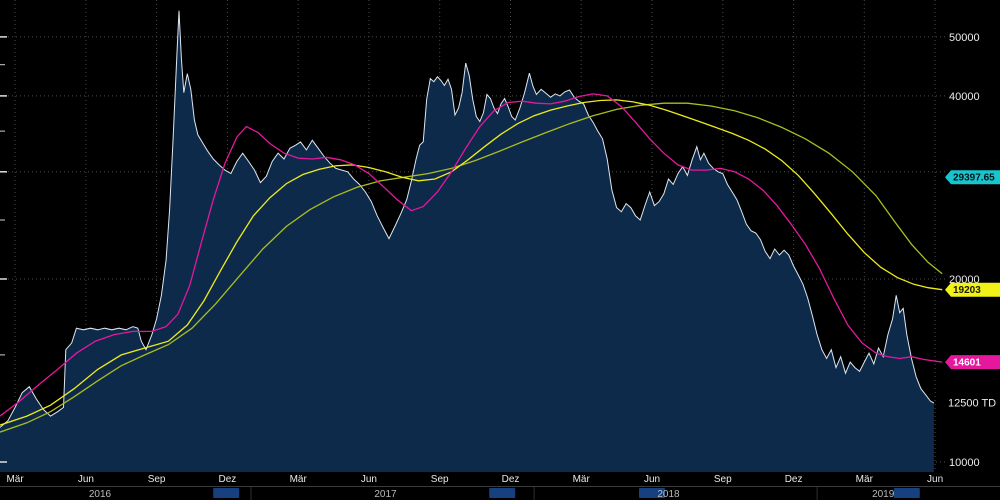 This screenshot has height=500, width=1000. I want to click on year-label: 2017, so click(385, 494).